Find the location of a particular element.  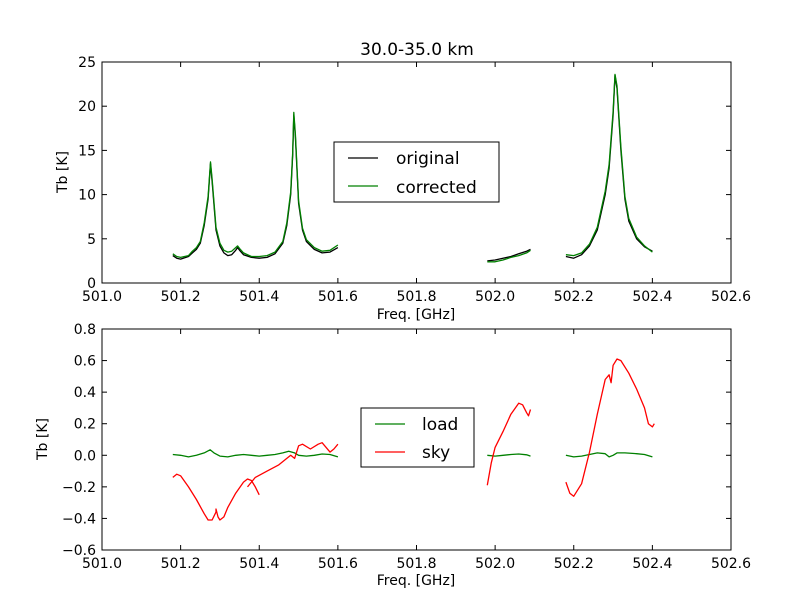

y-tick-label: 0.4 is located at coordinates (85, 393).